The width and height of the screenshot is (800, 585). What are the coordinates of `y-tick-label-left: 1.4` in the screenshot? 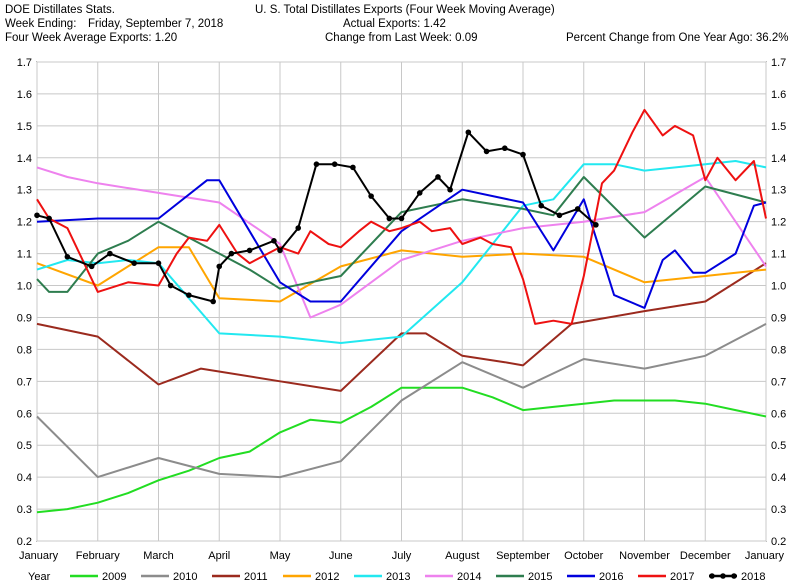 It's located at (24, 159).